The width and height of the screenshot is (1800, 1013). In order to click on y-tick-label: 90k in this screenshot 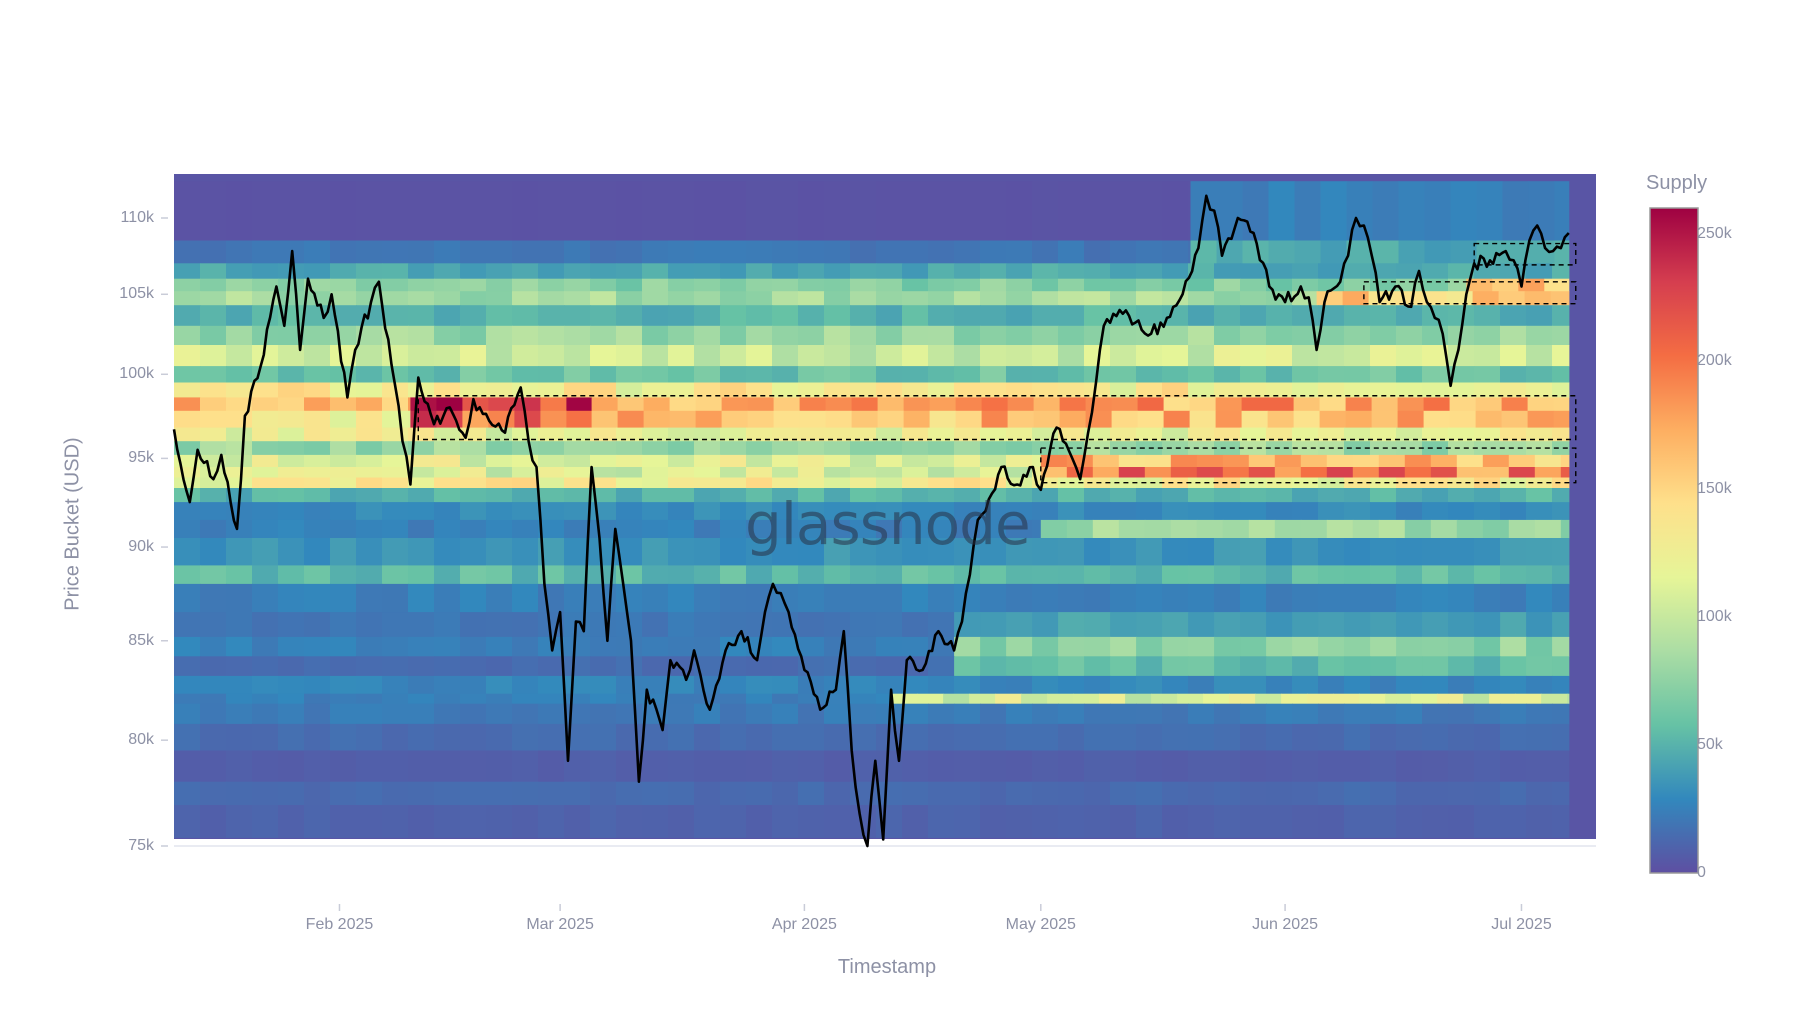, I will do `click(141, 547)`.